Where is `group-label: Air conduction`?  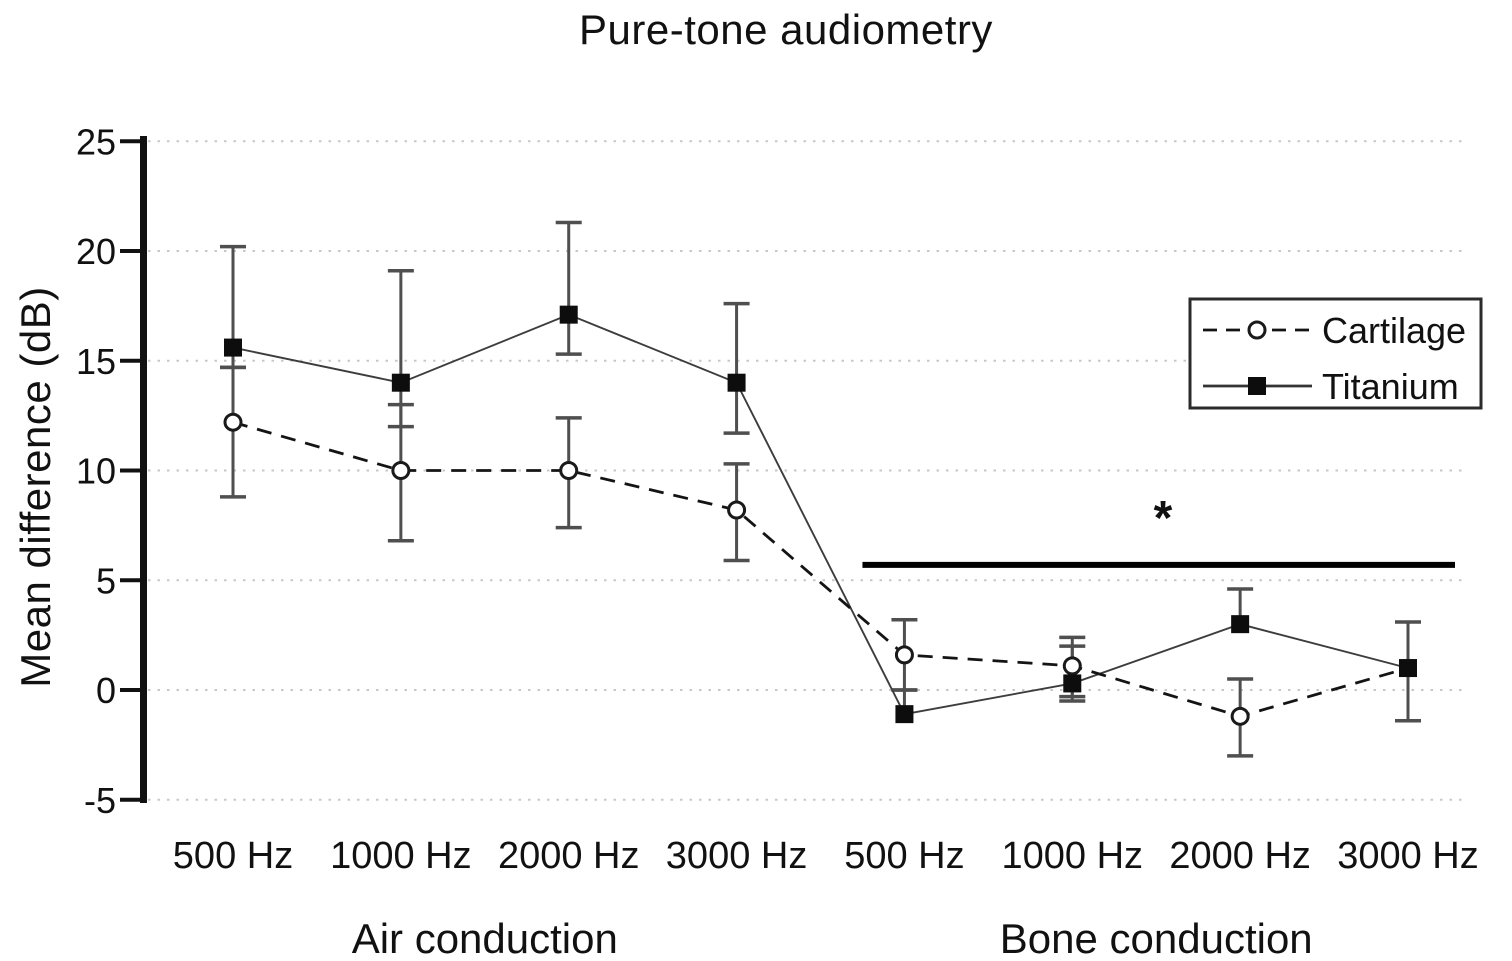 group-label: Air conduction is located at coordinates (485, 938).